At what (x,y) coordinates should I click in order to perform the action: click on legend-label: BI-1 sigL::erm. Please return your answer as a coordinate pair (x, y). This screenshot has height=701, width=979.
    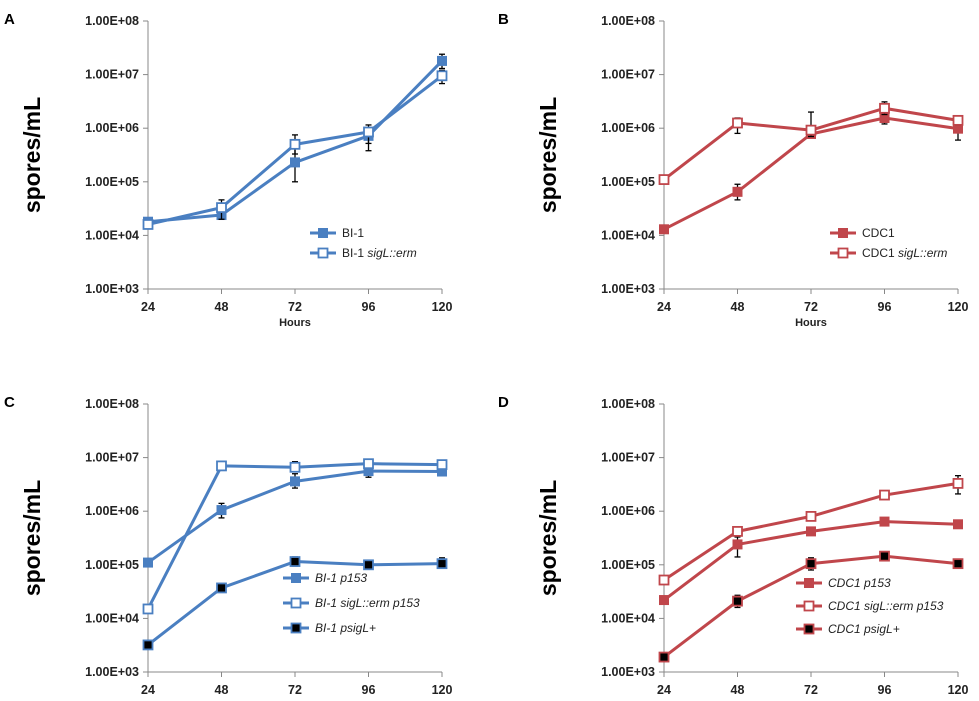
    Looking at the image, I should click on (379, 253).